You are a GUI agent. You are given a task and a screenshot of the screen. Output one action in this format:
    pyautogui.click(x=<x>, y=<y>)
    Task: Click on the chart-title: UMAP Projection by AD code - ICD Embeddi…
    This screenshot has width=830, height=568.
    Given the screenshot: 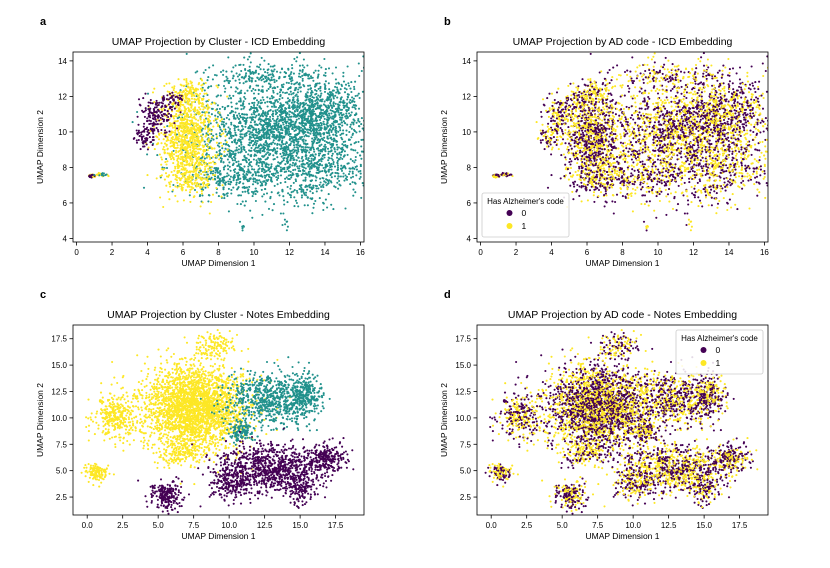 What is the action you would take?
    pyautogui.click(x=623, y=42)
    